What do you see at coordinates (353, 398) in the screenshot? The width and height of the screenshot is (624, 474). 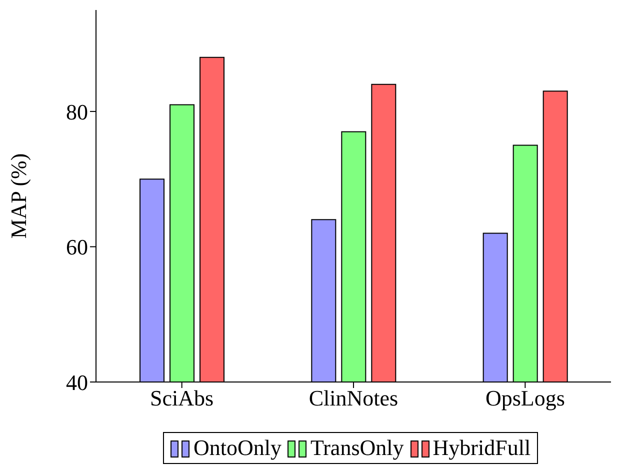 I see `x-tick-label: ClinNotes` at bounding box center [353, 398].